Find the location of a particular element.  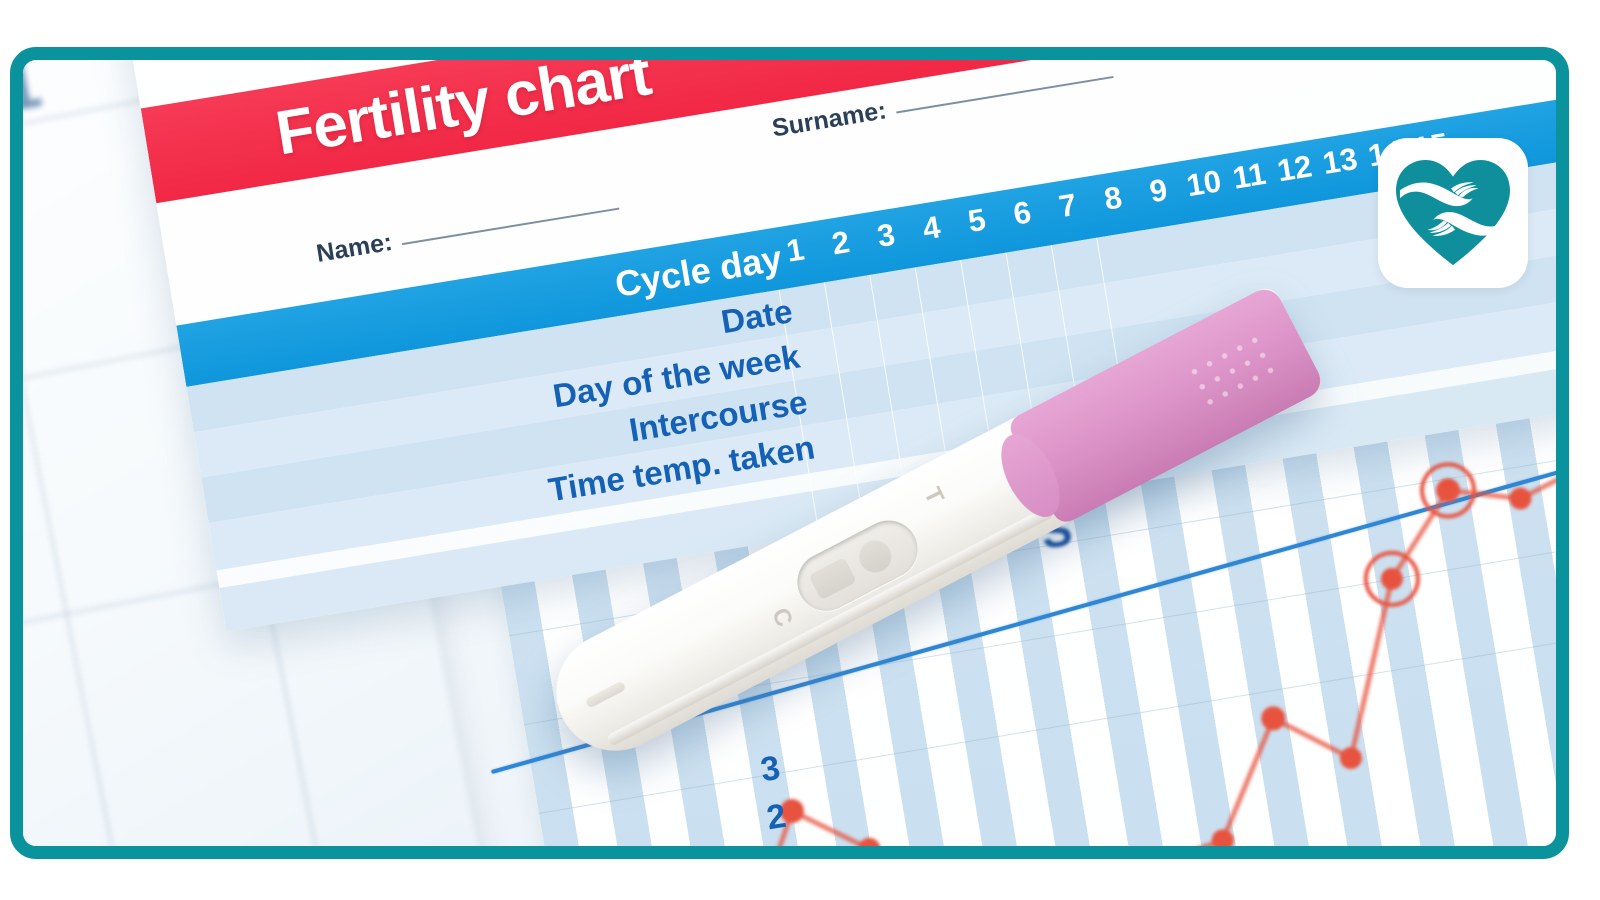

cycle-day-cell: 3 is located at coordinates (886, 235).